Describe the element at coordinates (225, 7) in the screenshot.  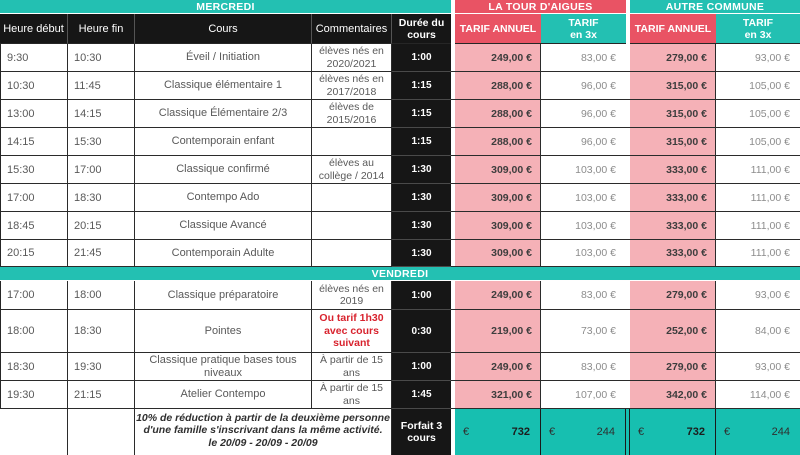
I see `day-band-mercredi: MERCREDI` at that location.